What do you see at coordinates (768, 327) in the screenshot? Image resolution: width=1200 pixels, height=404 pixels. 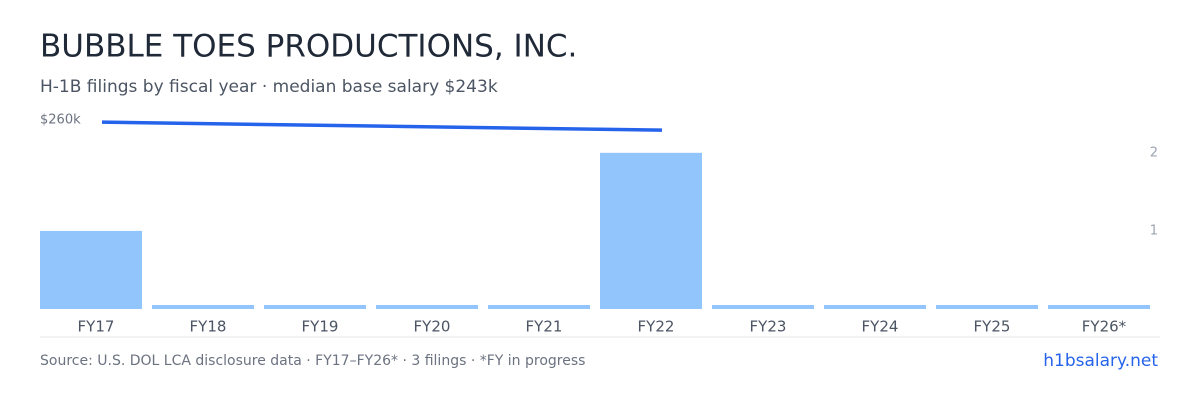 I see `x-tick-label: FY23` at bounding box center [768, 327].